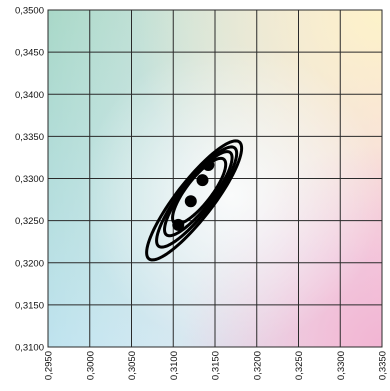  I want to click on y-tick-label: 0,3400, so click(29, 95).